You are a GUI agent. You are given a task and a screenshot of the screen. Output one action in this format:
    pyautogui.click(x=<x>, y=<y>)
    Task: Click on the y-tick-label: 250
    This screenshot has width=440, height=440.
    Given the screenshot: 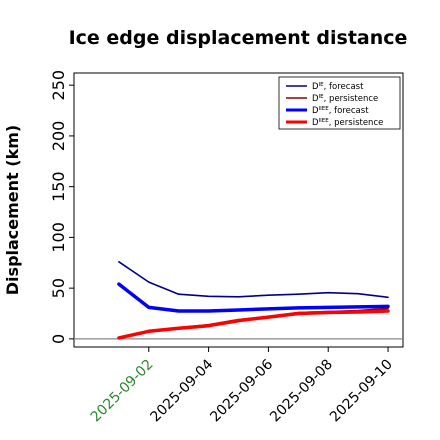 What is the action you would take?
    pyautogui.click(x=58, y=85)
    